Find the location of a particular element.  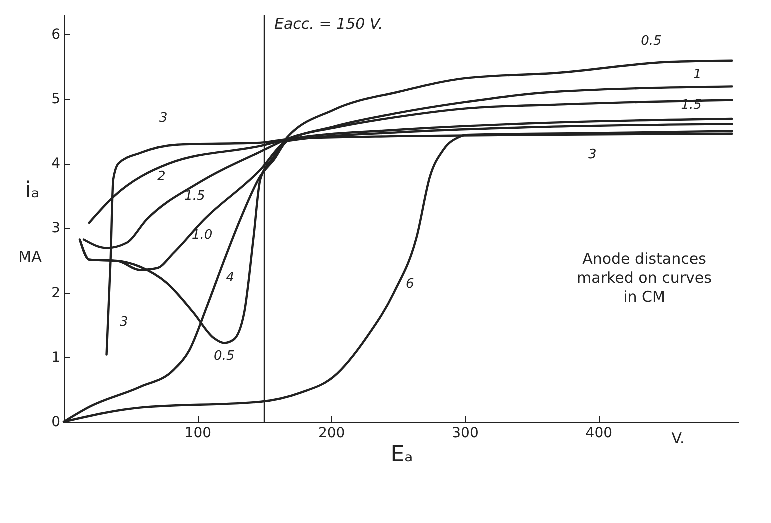

text: MA is located at coordinates (30, 257).